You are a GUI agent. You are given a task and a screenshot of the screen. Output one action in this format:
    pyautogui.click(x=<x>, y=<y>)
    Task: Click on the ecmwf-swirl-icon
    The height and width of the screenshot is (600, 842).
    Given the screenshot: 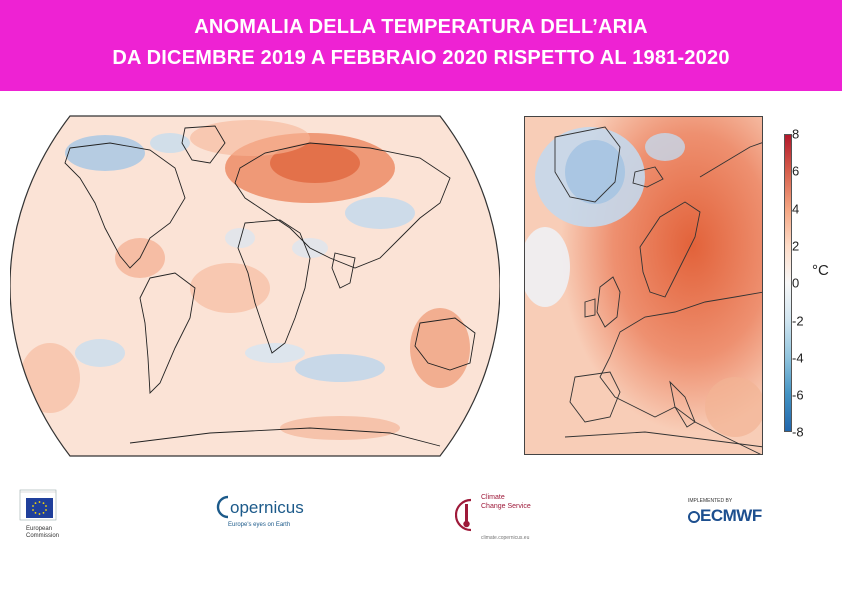 What is the action you would take?
    pyautogui.click(x=694, y=517)
    